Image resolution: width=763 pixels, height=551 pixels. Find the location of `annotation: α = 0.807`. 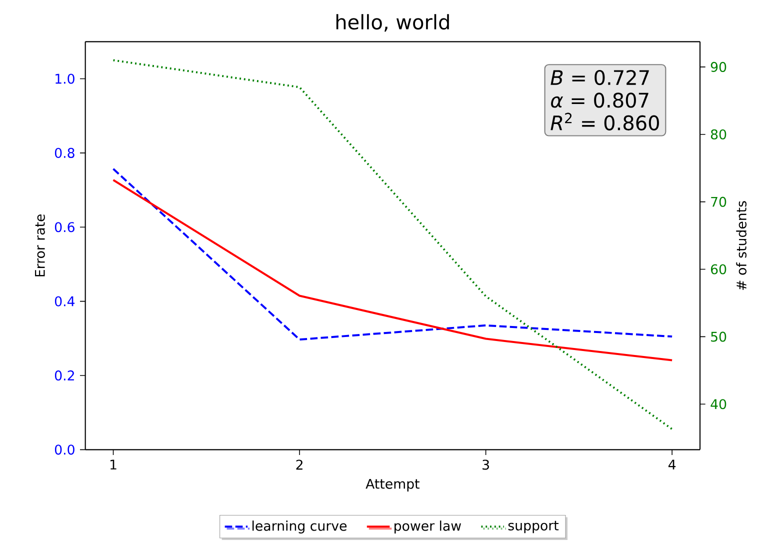

annotation: α = 0.807 is located at coordinates (599, 100).